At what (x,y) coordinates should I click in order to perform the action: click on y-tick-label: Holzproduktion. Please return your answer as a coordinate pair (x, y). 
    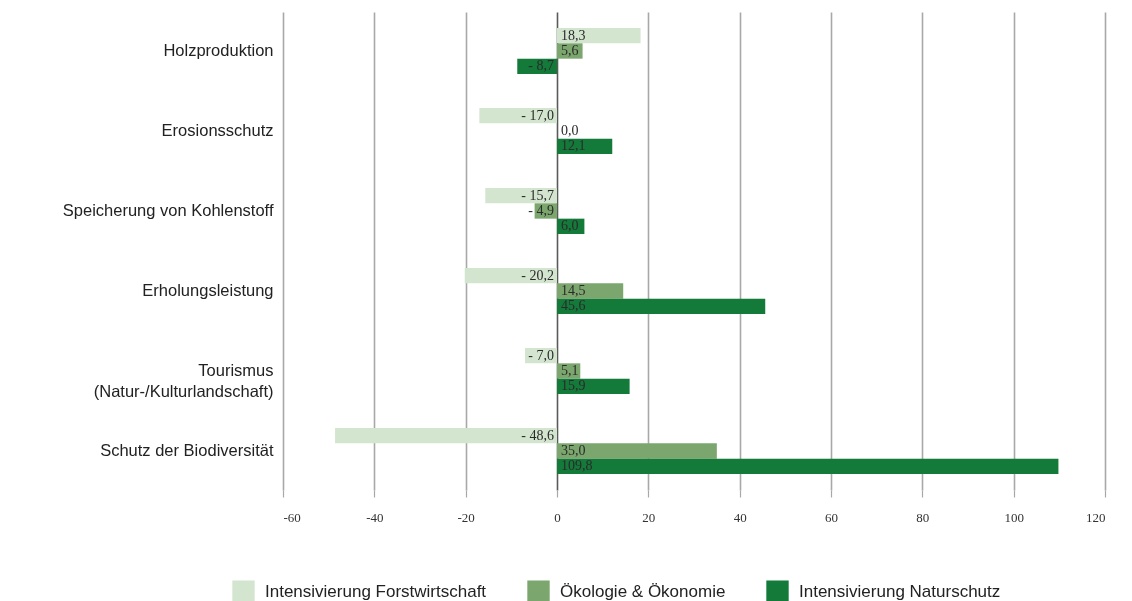
    Looking at the image, I should click on (218, 50).